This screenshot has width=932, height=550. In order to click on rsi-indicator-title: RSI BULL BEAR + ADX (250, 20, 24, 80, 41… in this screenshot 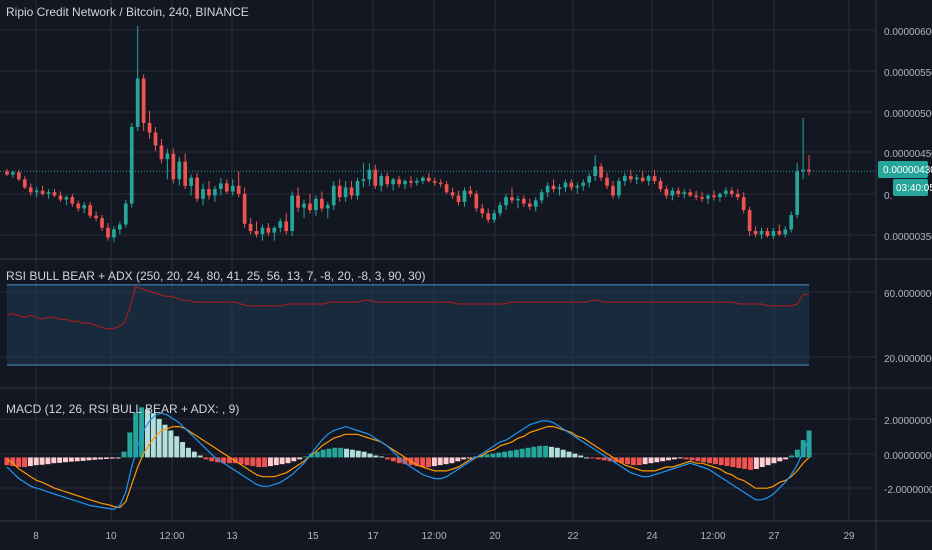, I will do `click(215, 276)`.